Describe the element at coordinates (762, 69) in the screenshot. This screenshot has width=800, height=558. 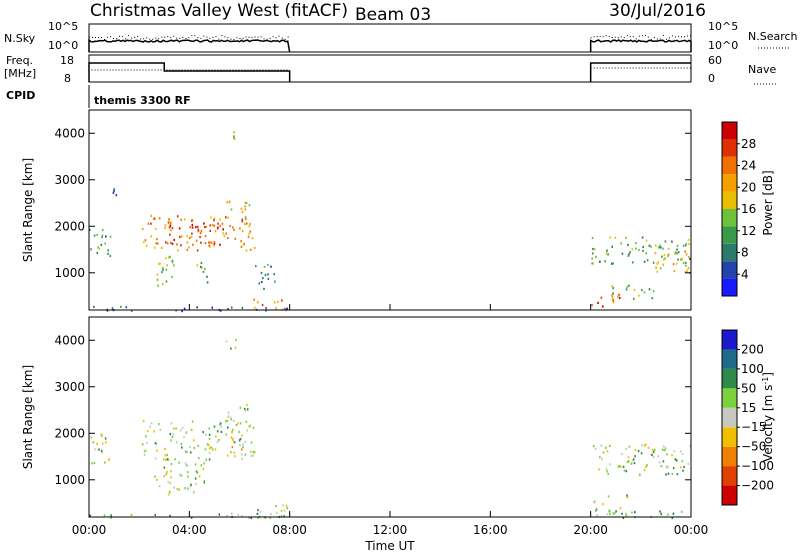
I see `nave-label: Nave` at that location.